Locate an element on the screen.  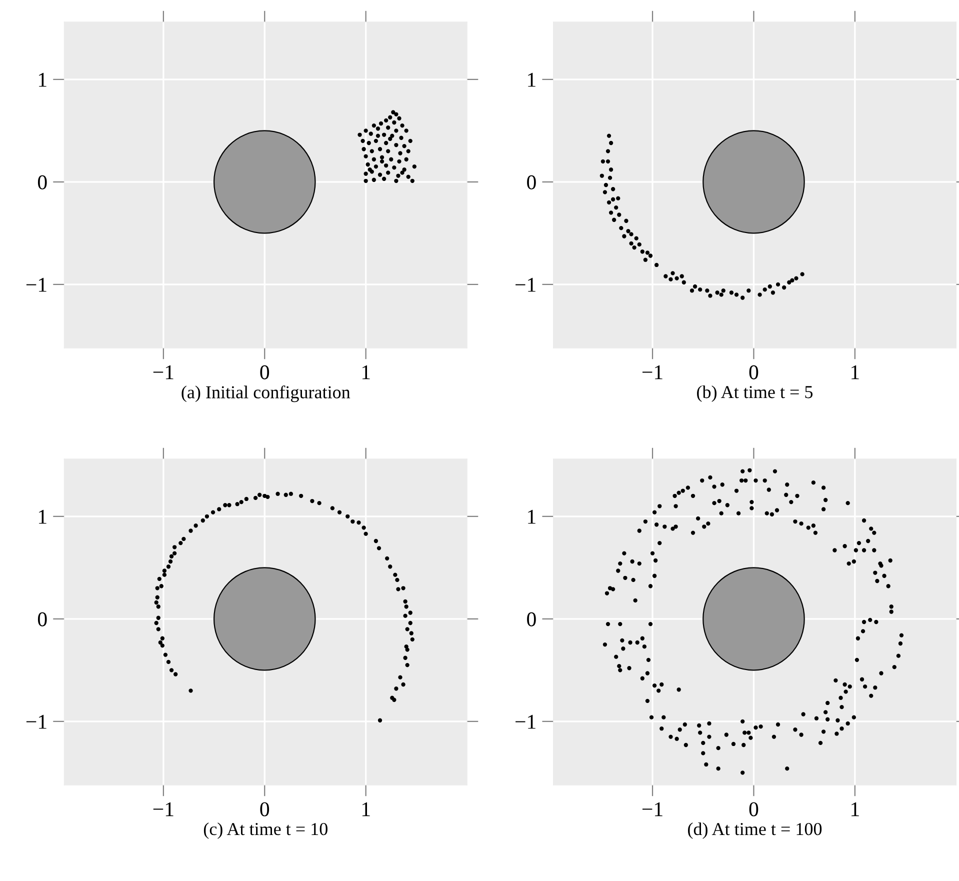
text: (a) Initial configuration is located at coordinates (266, 393).